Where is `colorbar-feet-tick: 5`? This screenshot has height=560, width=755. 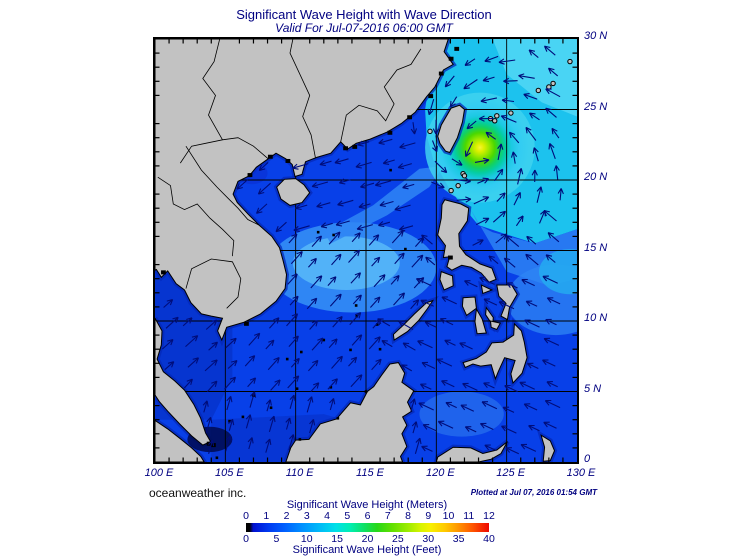 colorbar-feet-tick: 5 is located at coordinates (276, 539).